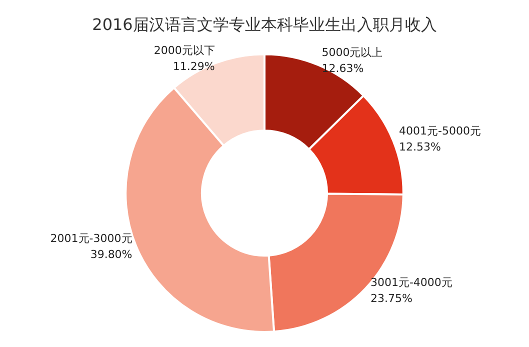  What do you see at coordinates (111, 255) in the screenshot?
I see `data-label: 39.80%` at bounding box center [111, 255].